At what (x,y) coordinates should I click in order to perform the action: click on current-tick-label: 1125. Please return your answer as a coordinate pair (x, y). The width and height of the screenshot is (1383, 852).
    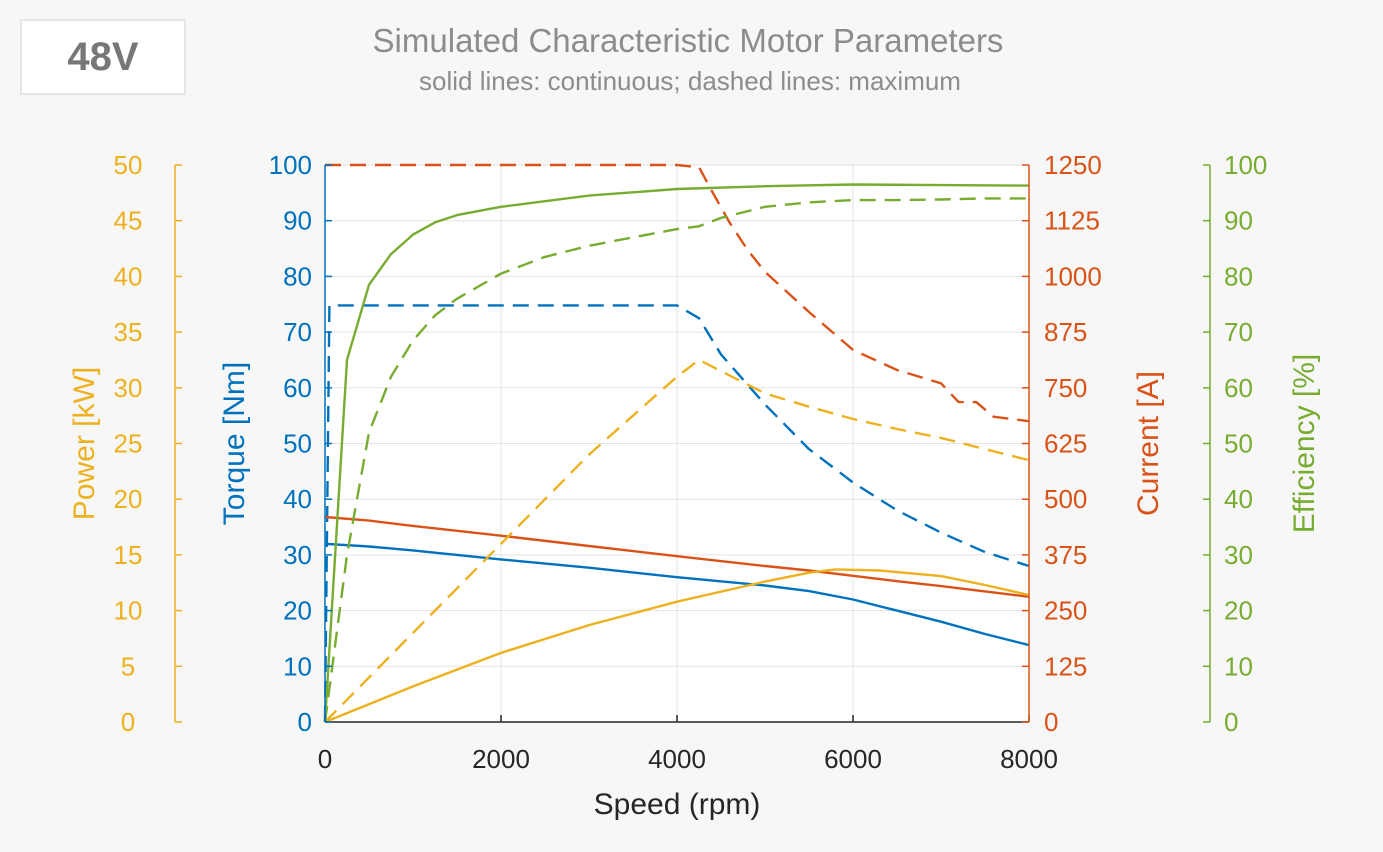
    Looking at the image, I should click on (1072, 221).